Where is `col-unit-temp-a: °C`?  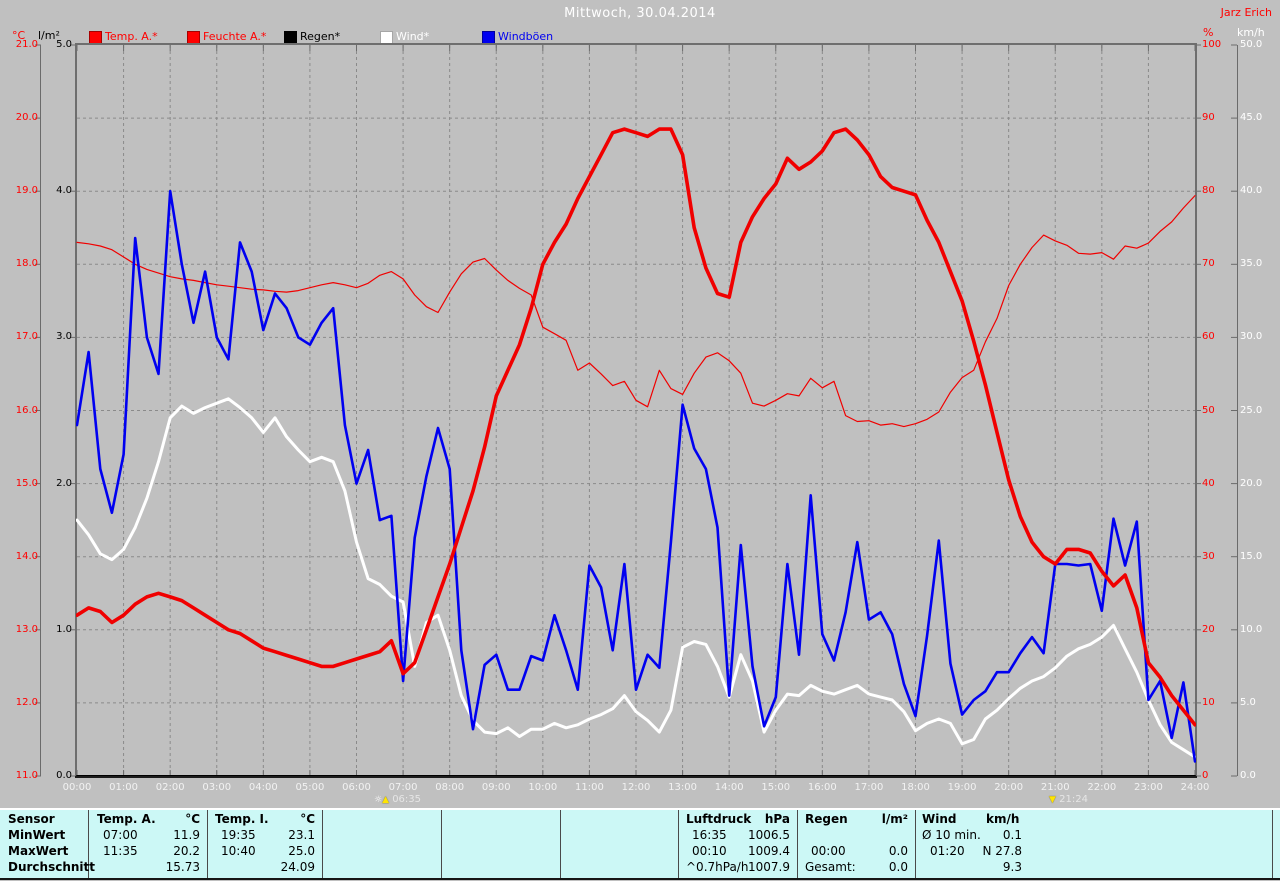 col-unit-temp-a: °C is located at coordinates (192, 819).